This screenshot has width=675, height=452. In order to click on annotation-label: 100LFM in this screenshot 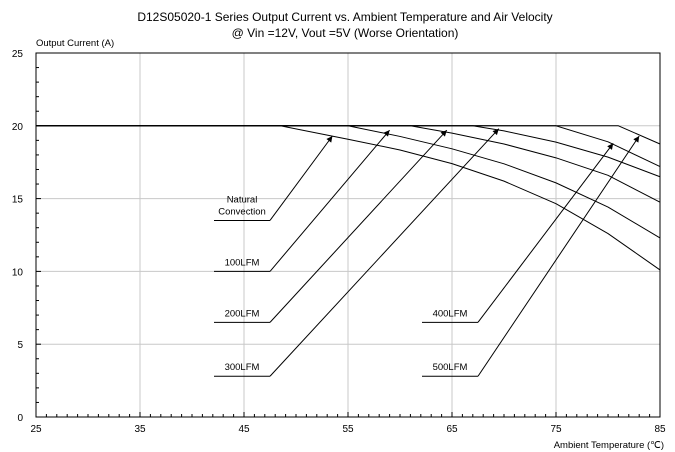, I will do `click(242, 262)`.